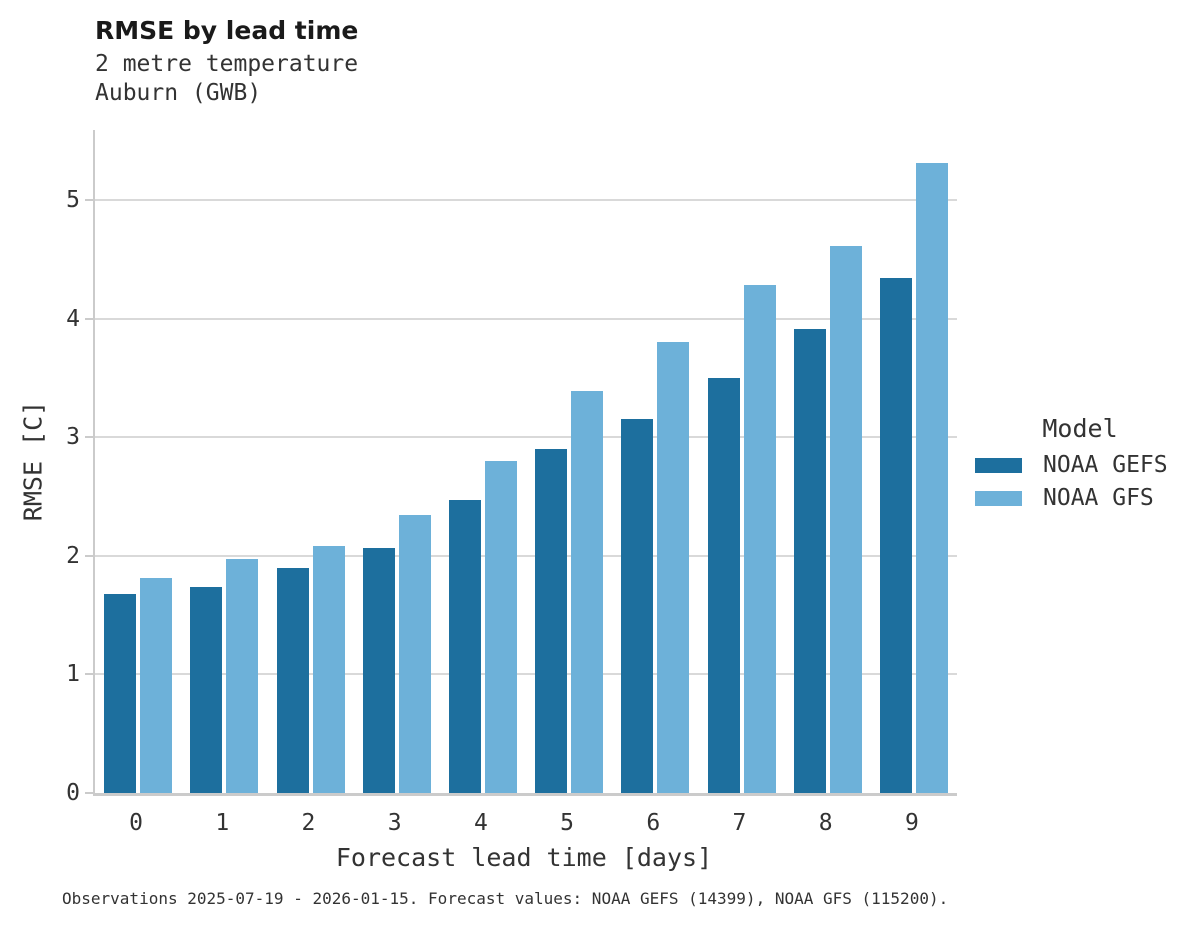  Describe the element at coordinates (73, 199) in the screenshot. I see `y-tick-label-5: 5` at that location.